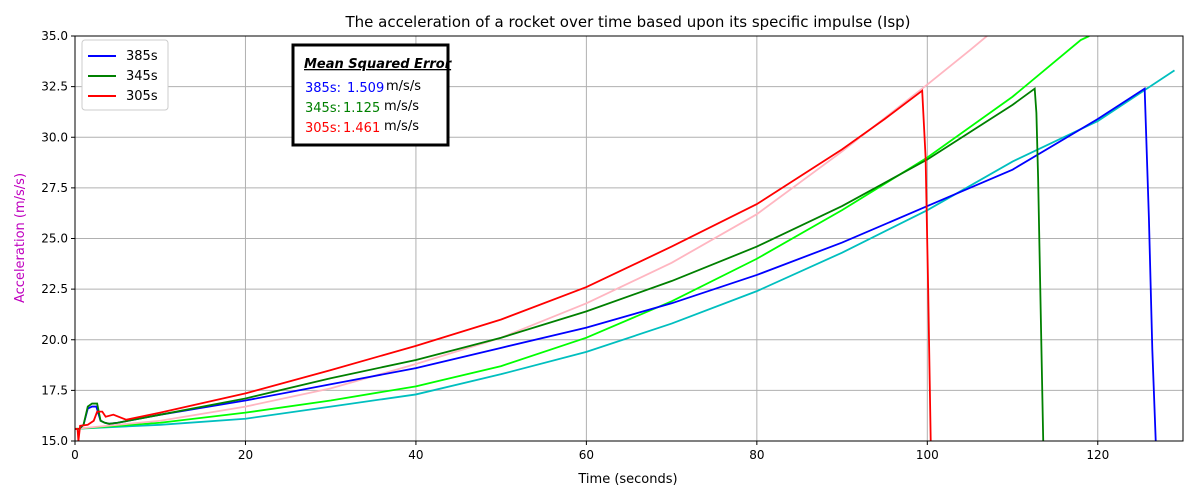 This screenshot has height=500, width=1200. Describe the element at coordinates (323, 128) in the screenshot. I see `mse-label-305s: 305s:` at that location.